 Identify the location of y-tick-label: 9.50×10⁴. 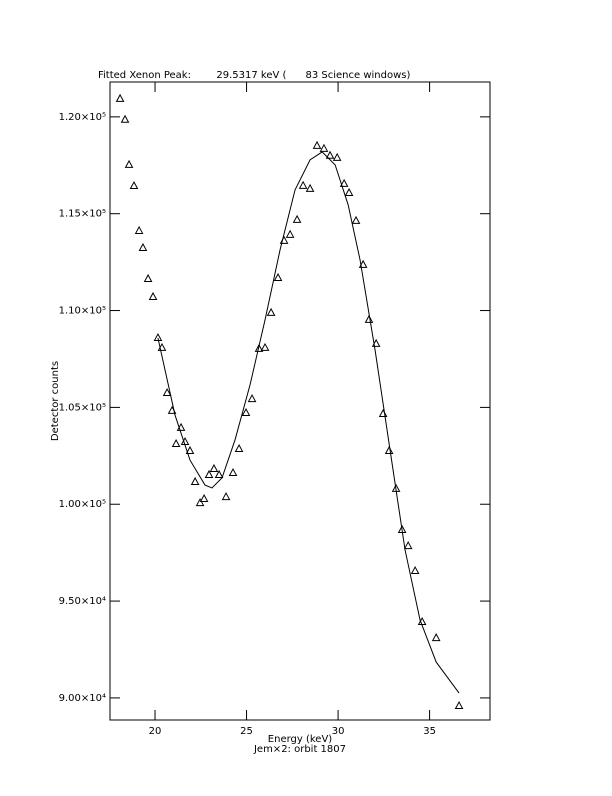
(82, 601).